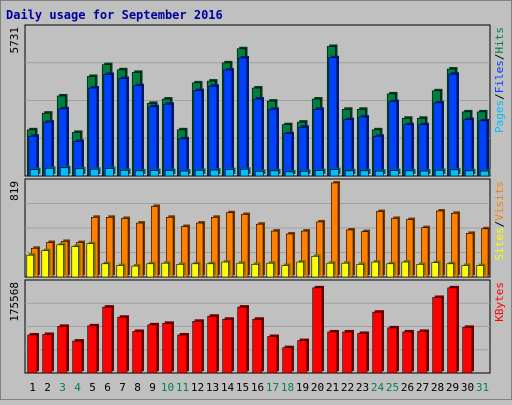 Image resolution: width=512 pixels, height=405 pixels. I want to click on legend-item-visits: Visits, so click(499, 201).